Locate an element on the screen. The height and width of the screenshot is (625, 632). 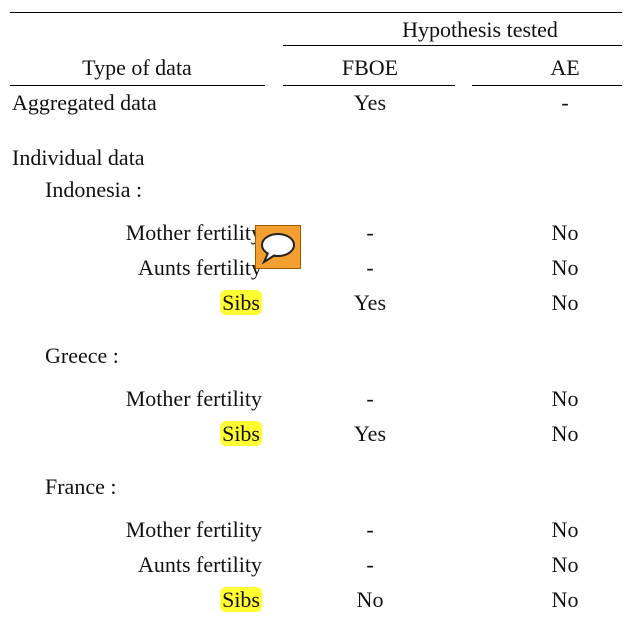
column-header: FBOE is located at coordinates (370, 67).